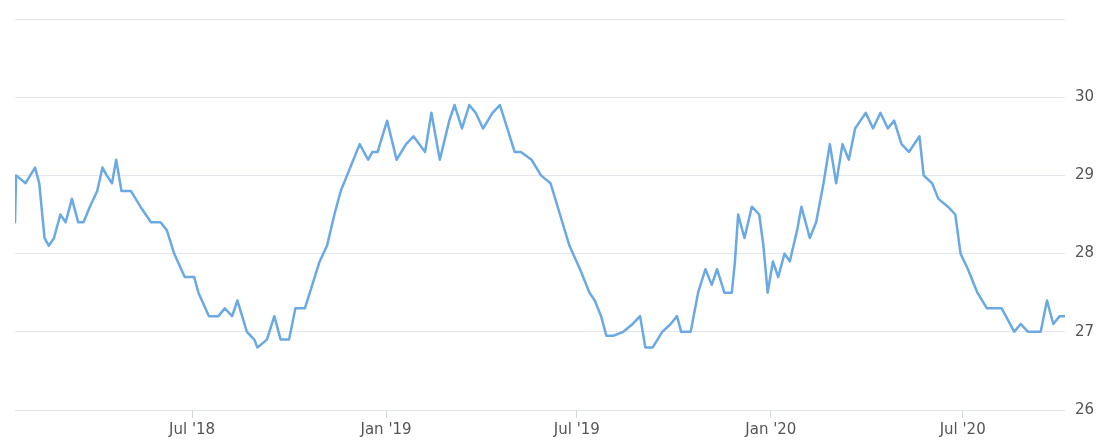  I want to click on x-tick-label: Jul '19, so click(576, 428).